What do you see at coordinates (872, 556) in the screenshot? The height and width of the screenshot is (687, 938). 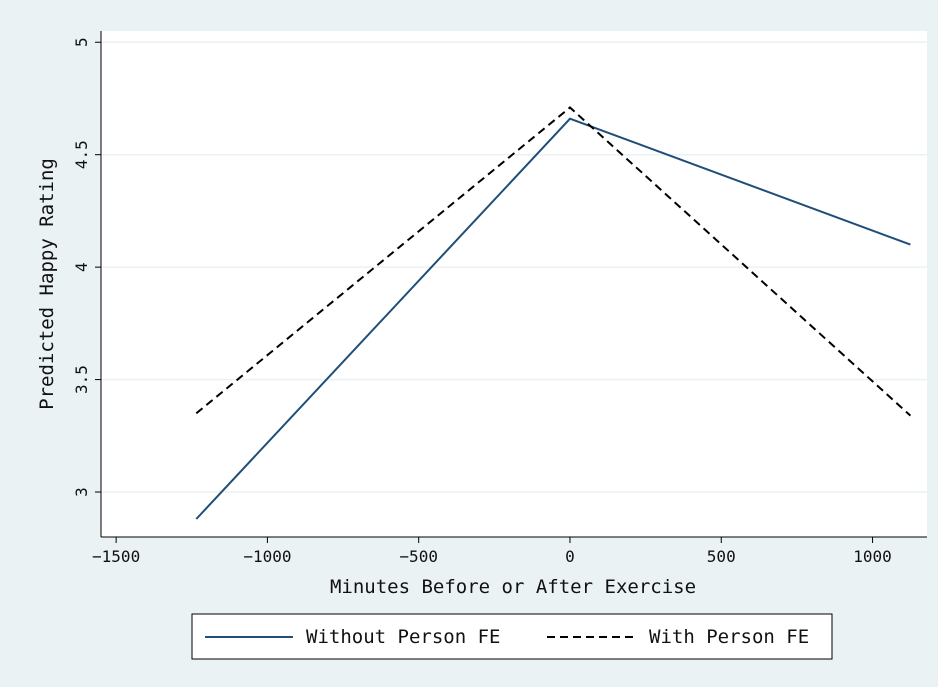 I see `x-tick-label: 1000` at bounding box center [872, 556].